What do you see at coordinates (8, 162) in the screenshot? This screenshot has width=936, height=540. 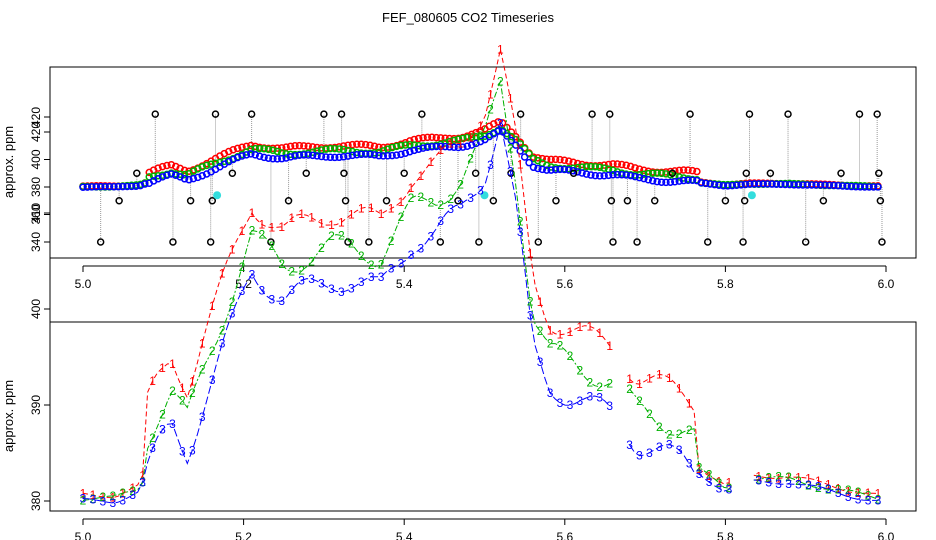 I see `top-y-axis-label: approx. ppm` at bounding box center [8, 162].